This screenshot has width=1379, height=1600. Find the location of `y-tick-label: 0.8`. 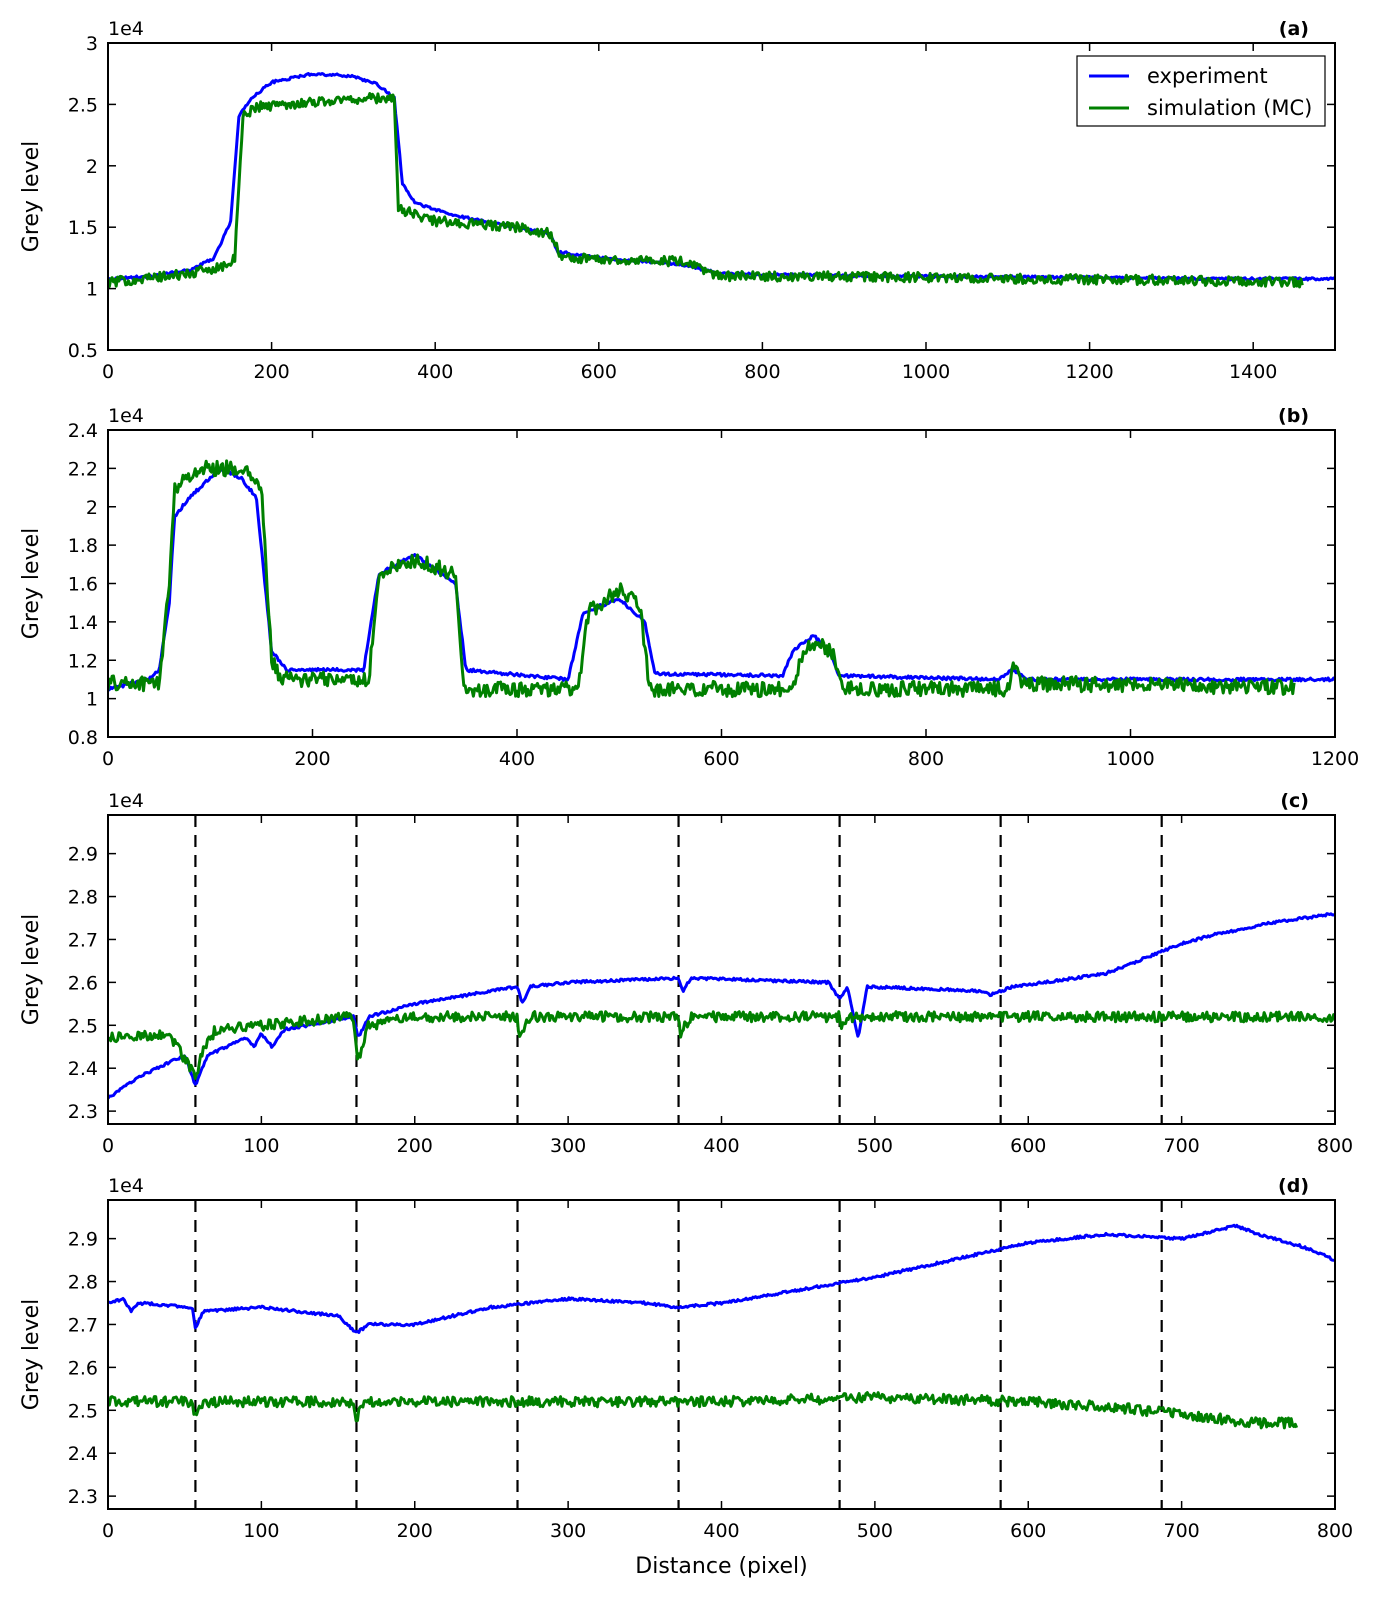

y-tick-label: 0.8 is located at coordinates (83, 738).